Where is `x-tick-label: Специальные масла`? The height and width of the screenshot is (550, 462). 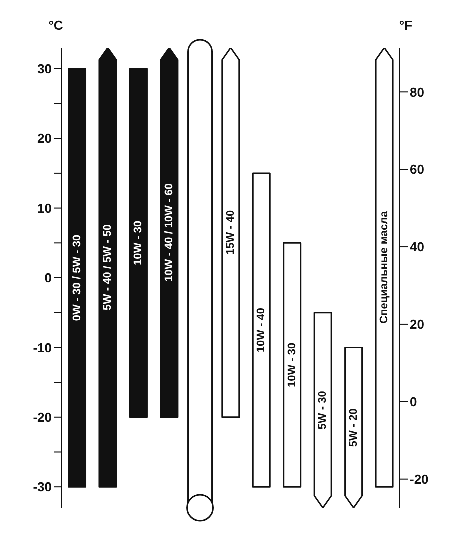
x-tick-label: Специальные масла is located at coordinates (384, 267).